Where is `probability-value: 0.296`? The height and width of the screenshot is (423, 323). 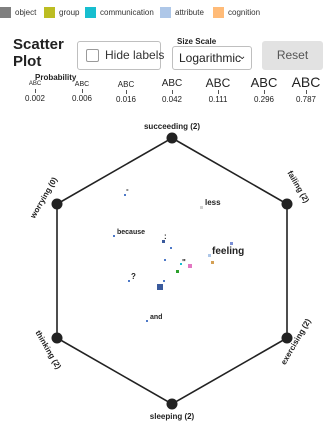
probability-value: 0.296 is located at coordinates (264, 99).